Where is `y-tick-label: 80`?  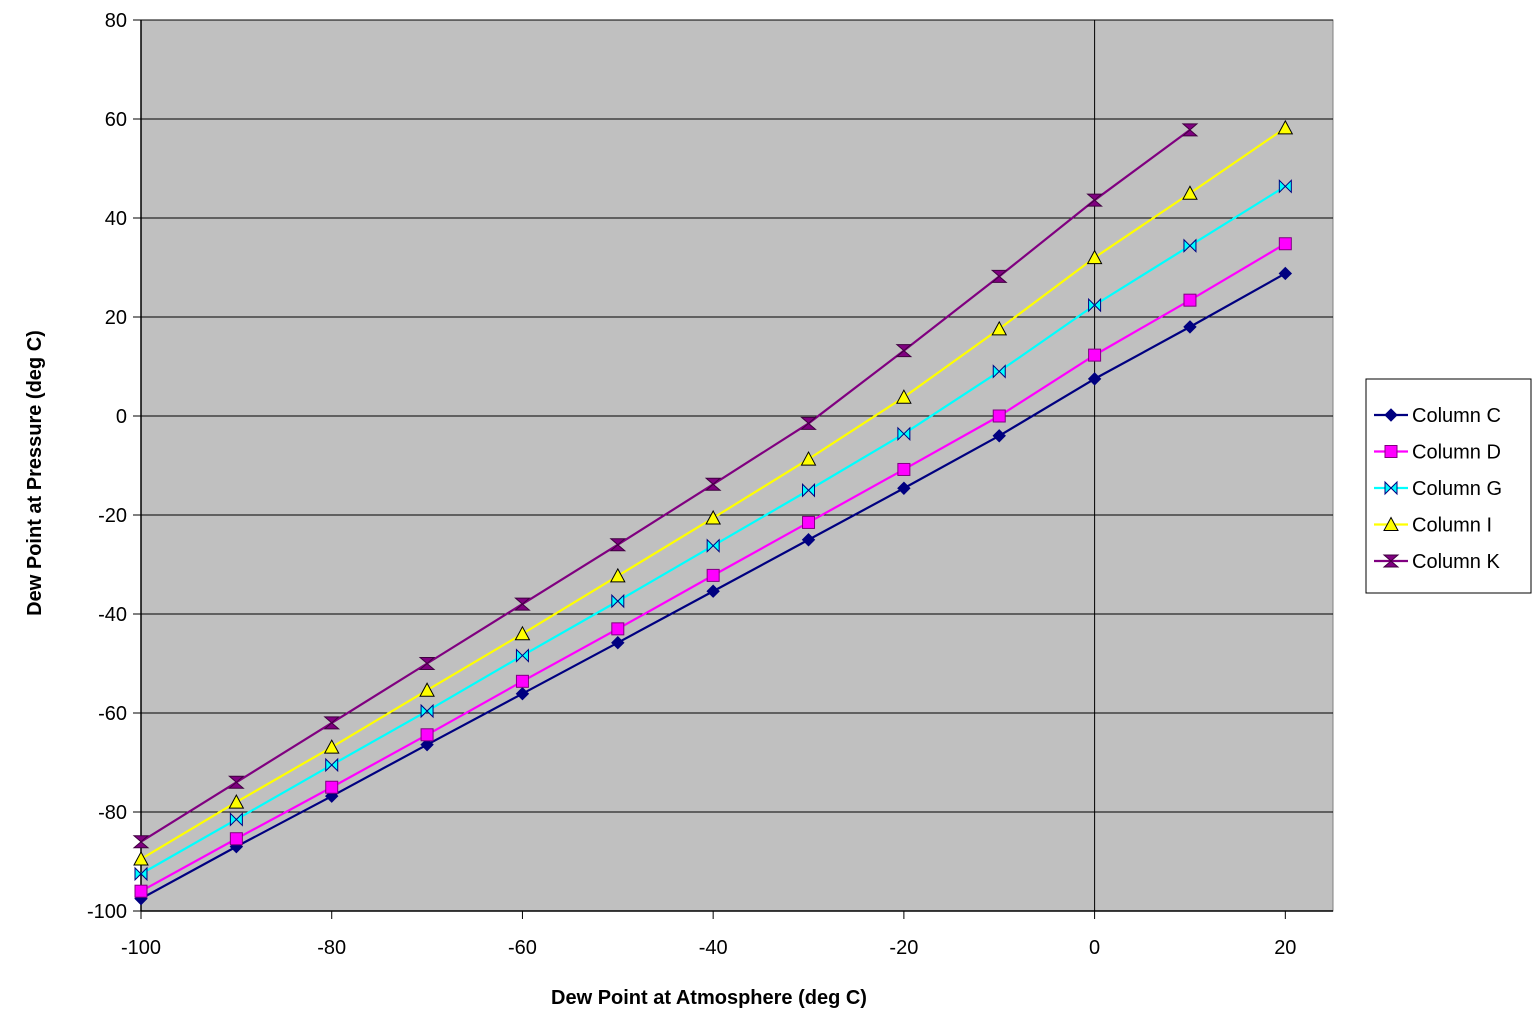 y-tick-label: 80 is located at coordinates (116, 21).